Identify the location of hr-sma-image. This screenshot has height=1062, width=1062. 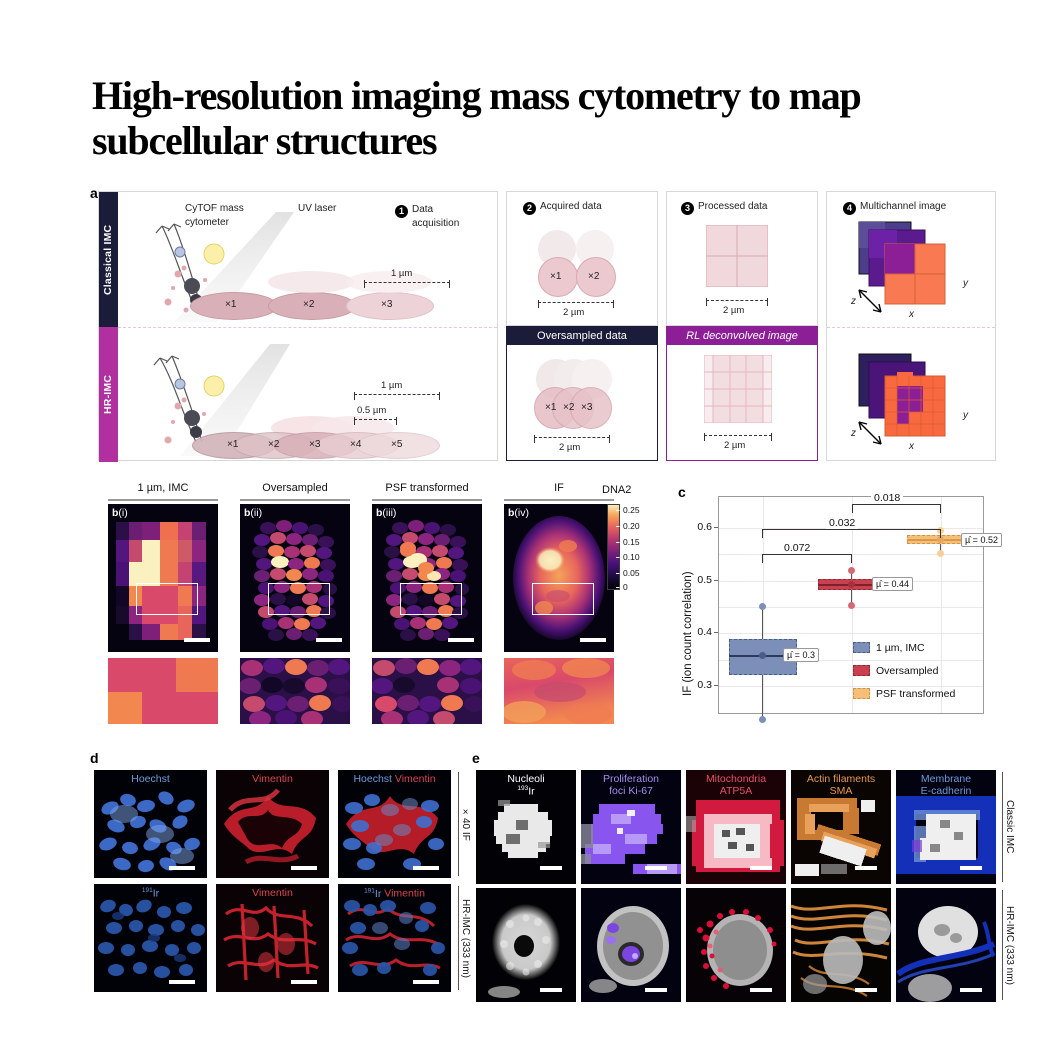
(841, 945).